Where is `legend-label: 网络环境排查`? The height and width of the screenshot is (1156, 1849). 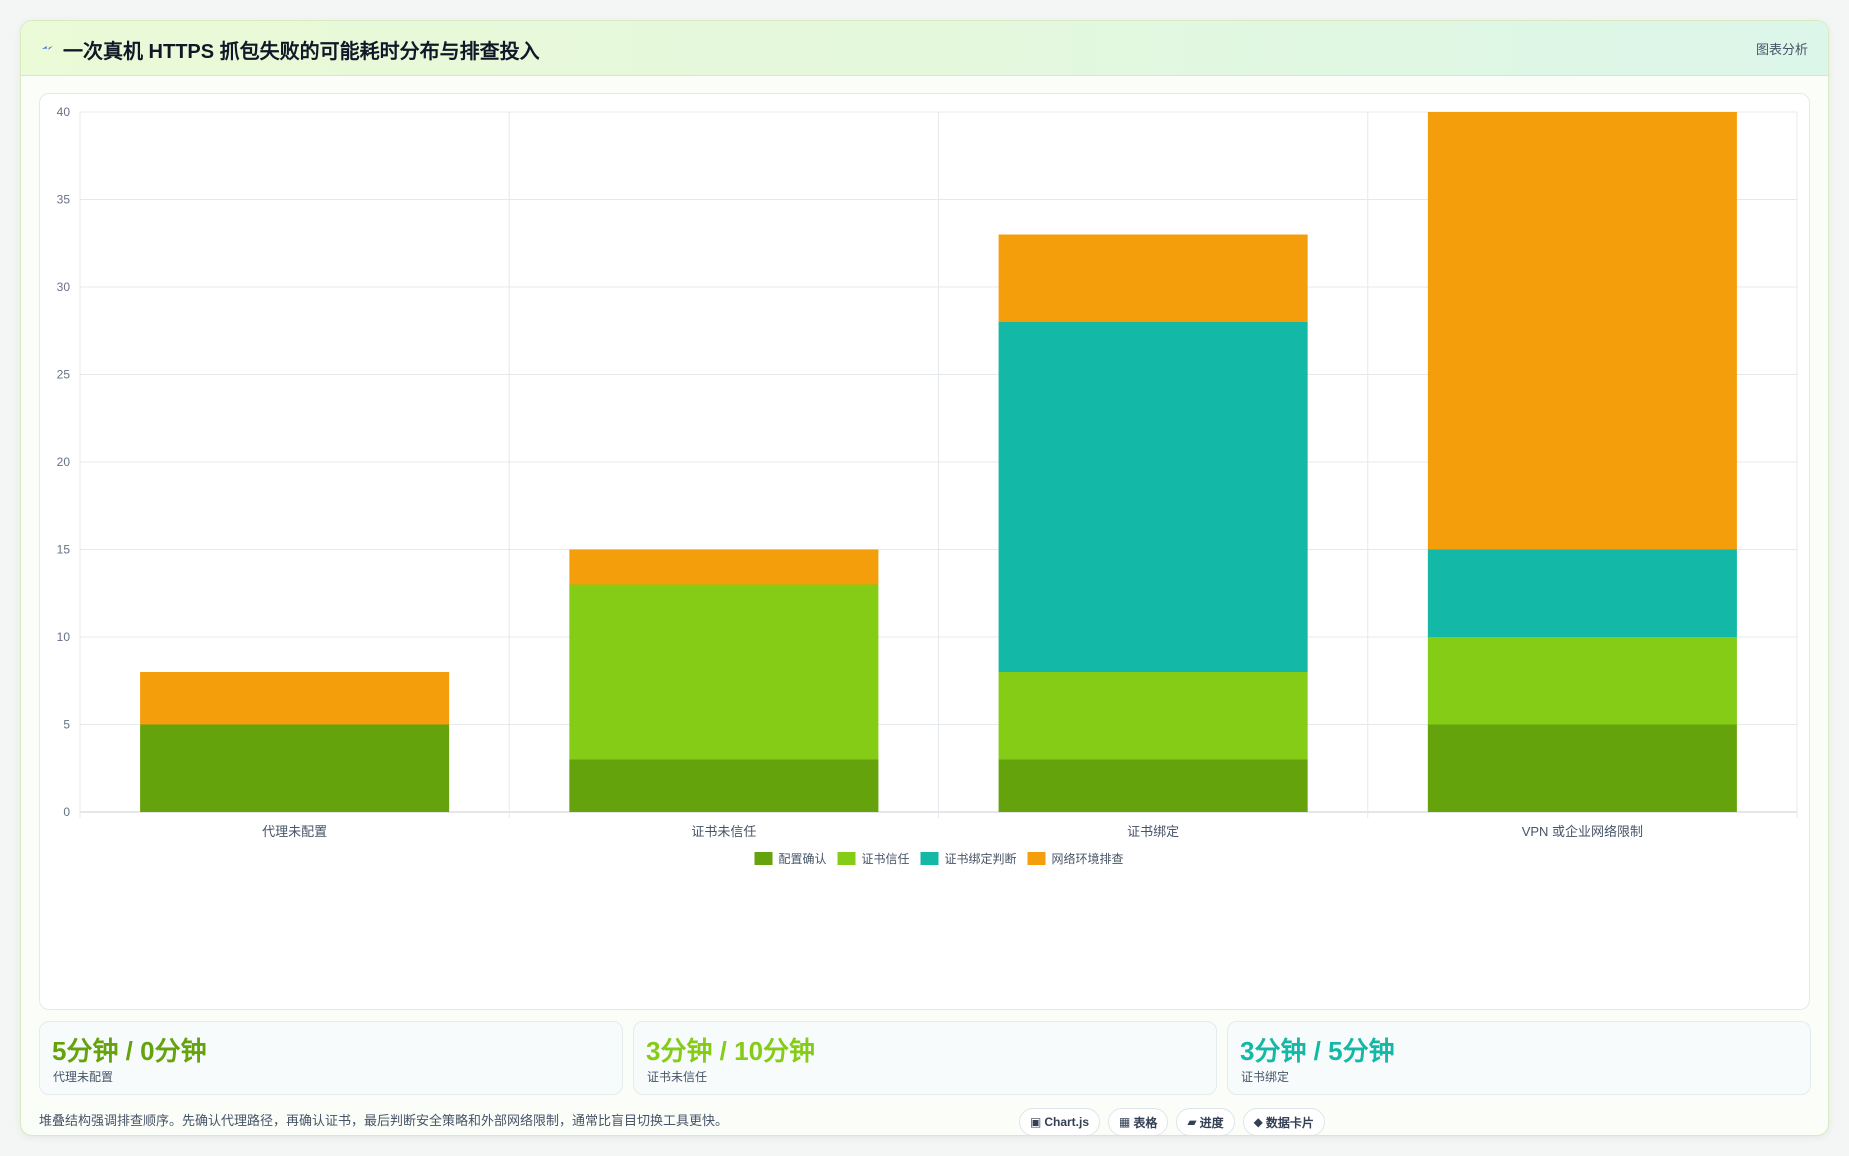
legend-label: 网络环境排查 is located at coordinates (1088, 858).